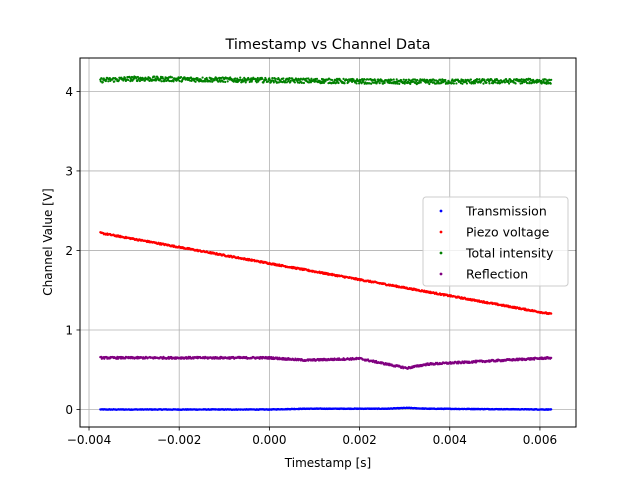  I want to click on chart-title: Timestamp vs Channel Data, so click(327, 45).